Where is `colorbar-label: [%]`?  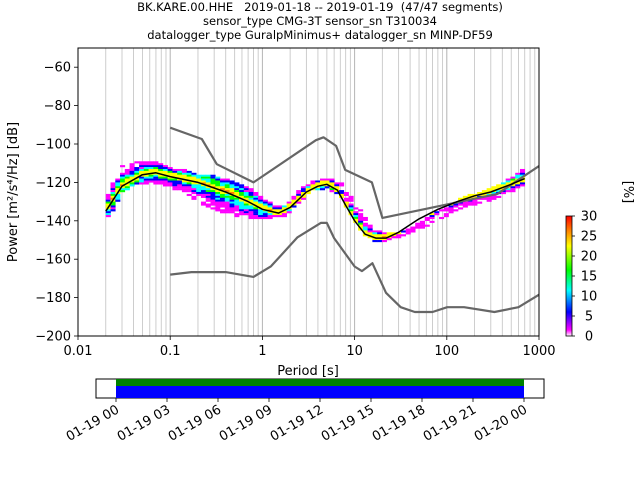 colorbar-label: [%] is located at coordinates (627, 192).